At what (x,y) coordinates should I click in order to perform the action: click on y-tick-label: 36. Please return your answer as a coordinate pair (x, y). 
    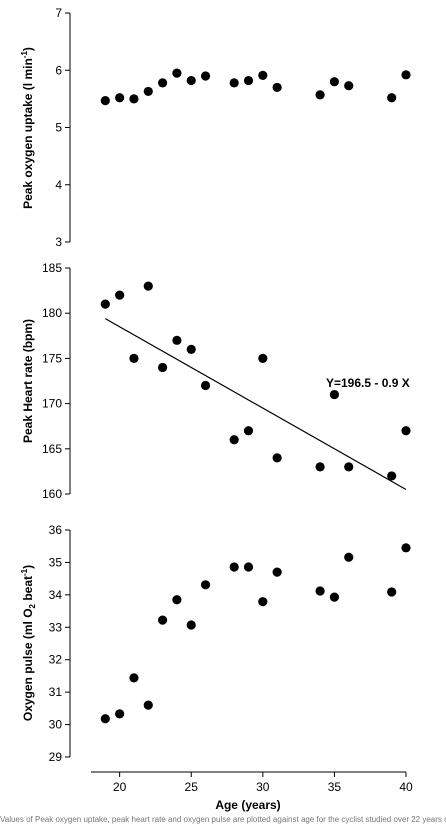
    Looking at the image, I should click on (56, 530).